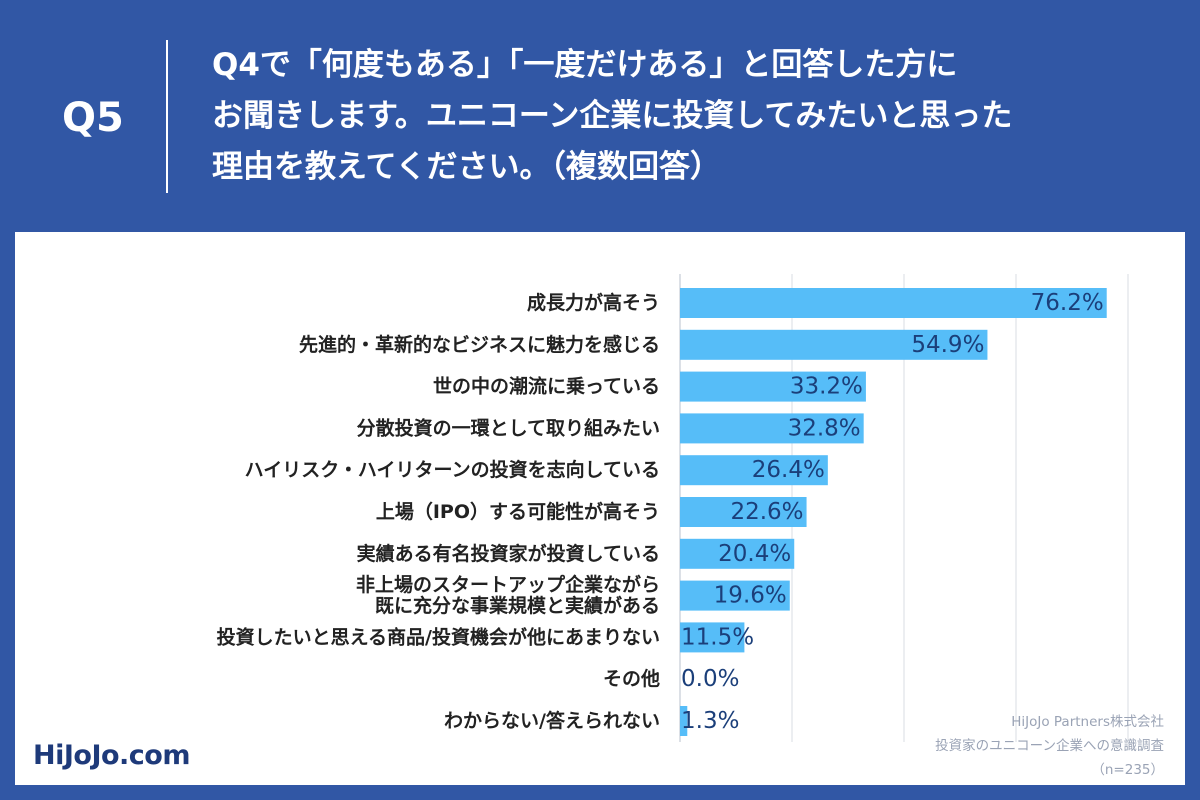 Image resolution: width=1200 pixels, height=800 pixels. What do you see at coordinates (167, 116) in the screenshot?
I see `header-divider` at bounding box center [167, 116].